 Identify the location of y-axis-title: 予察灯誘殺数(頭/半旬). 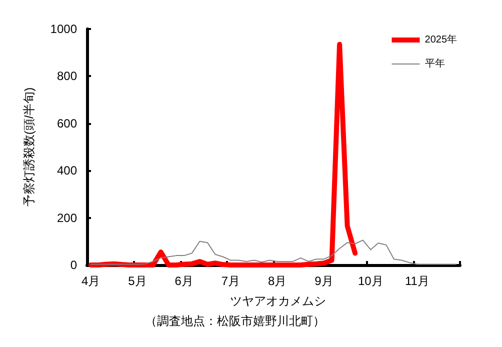
(29, 147).